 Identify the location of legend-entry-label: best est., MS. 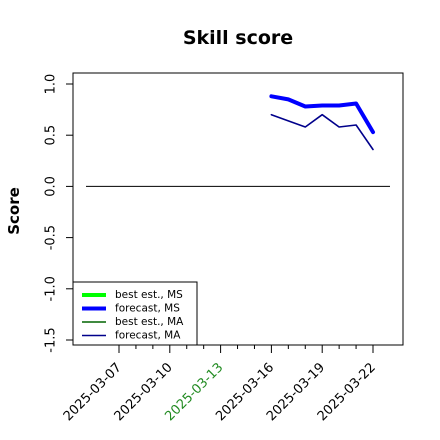
(149, 295).